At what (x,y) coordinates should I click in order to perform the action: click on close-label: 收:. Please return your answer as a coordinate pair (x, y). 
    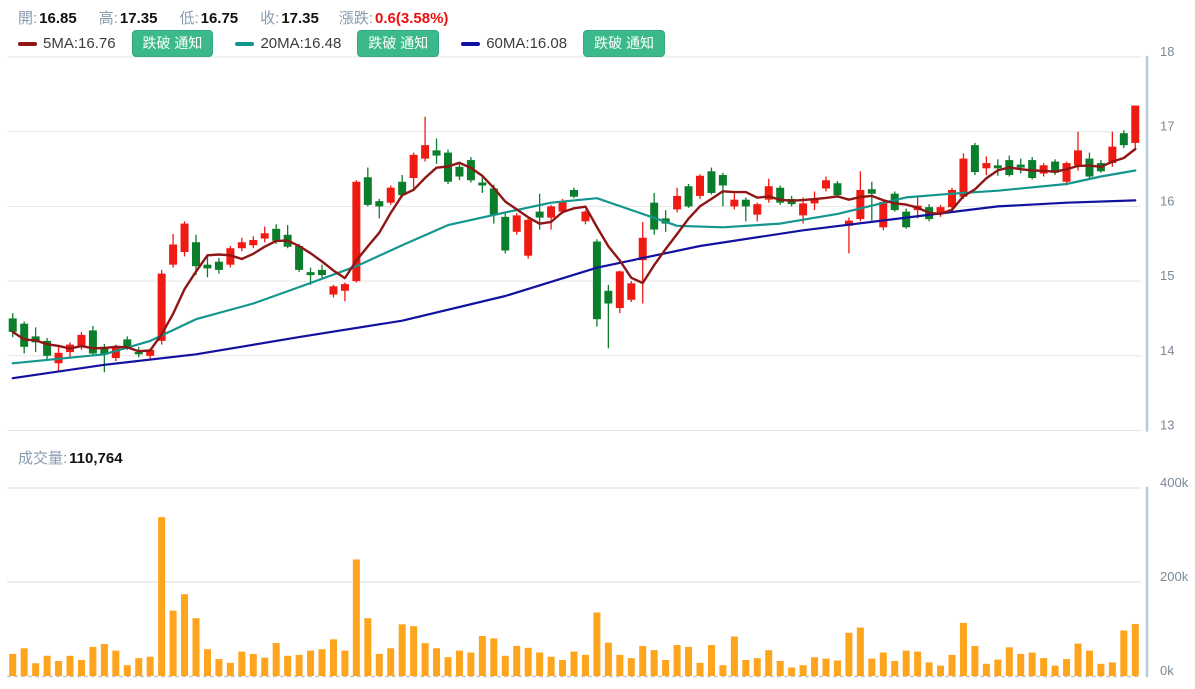
    Looking at the image, I should click on (270, 18).